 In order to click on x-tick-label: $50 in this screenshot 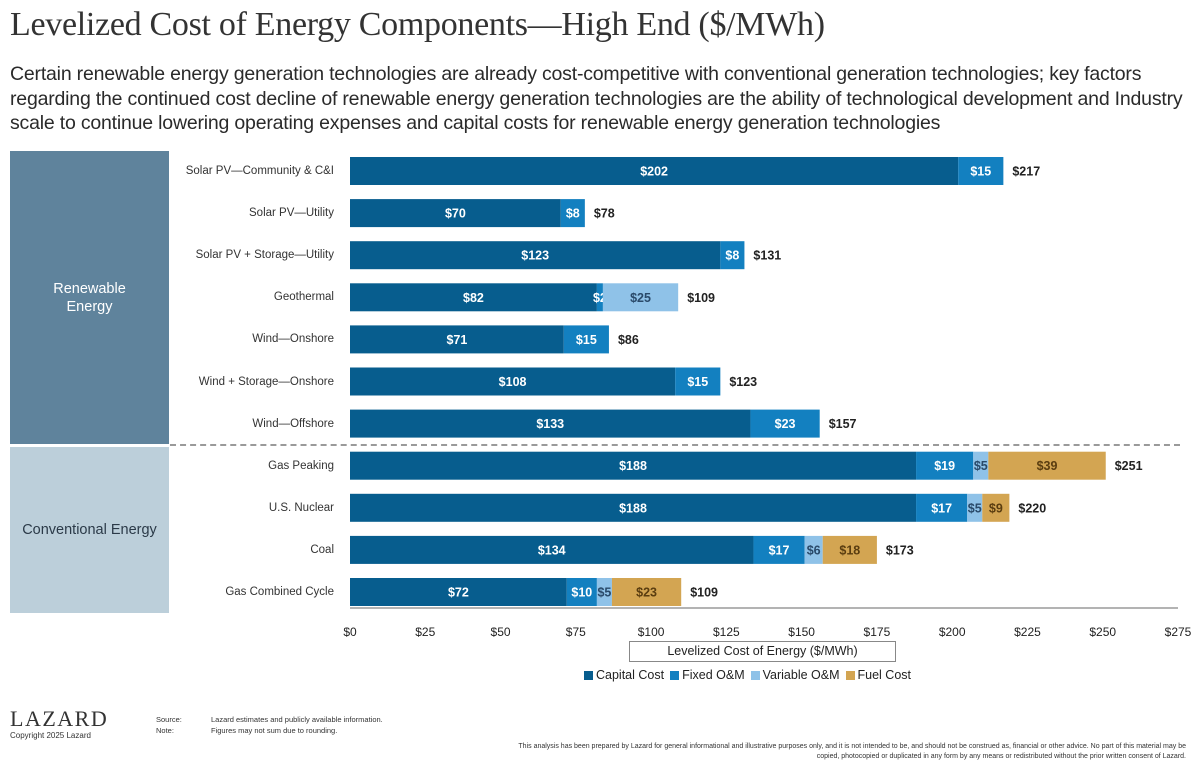, I will do `click(501, 632)`.